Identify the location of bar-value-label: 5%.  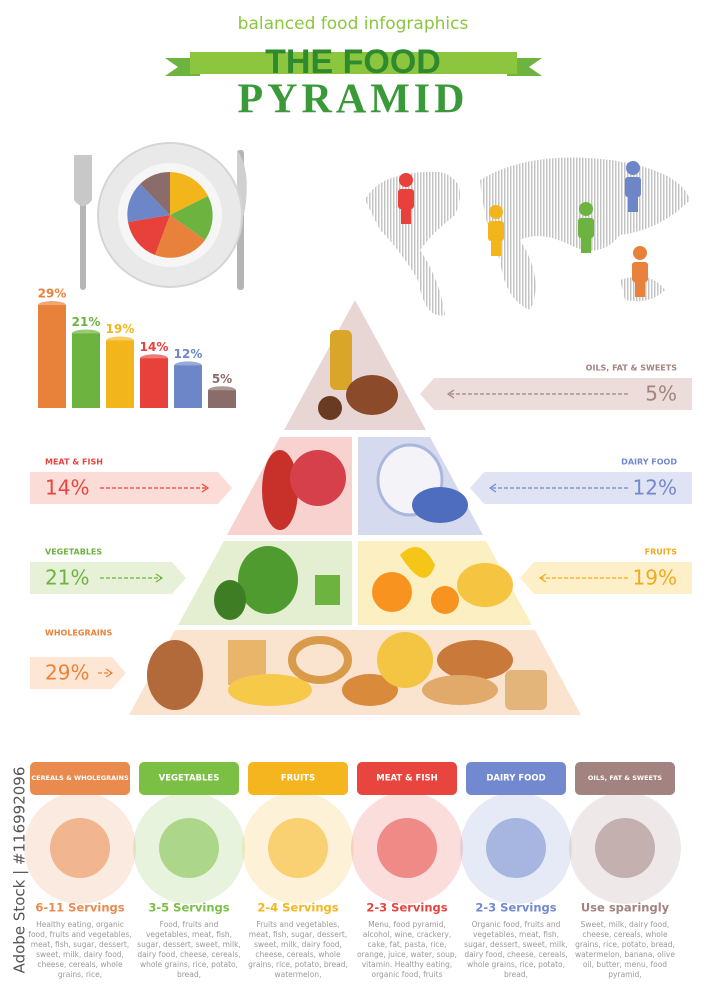
(222, 379).